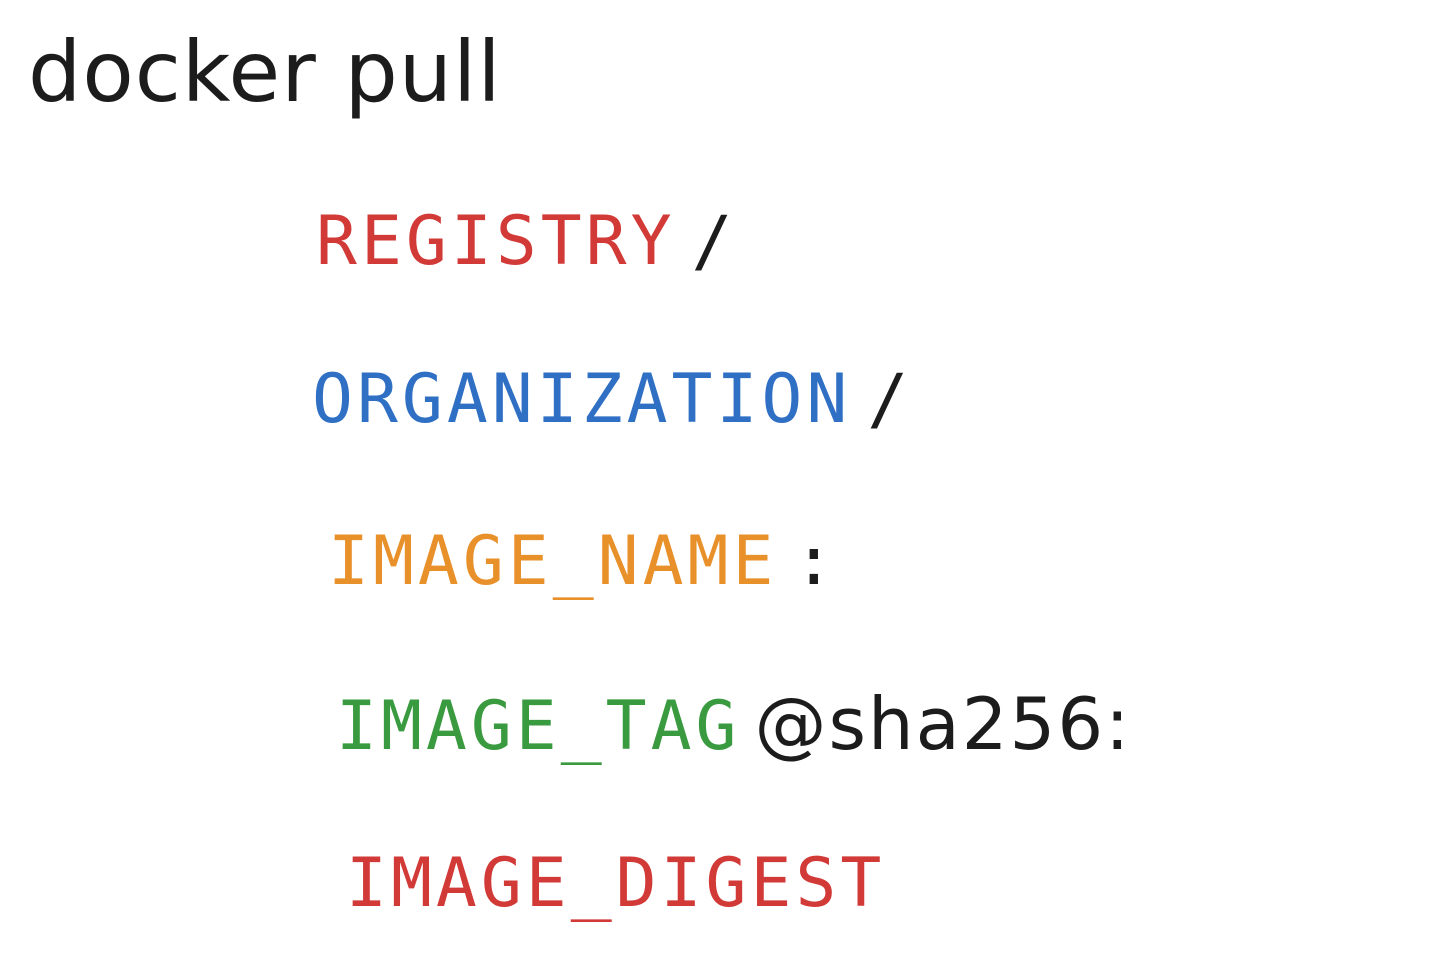  I want to click on organization-label: ORGANIZATION, so click(582, 399).